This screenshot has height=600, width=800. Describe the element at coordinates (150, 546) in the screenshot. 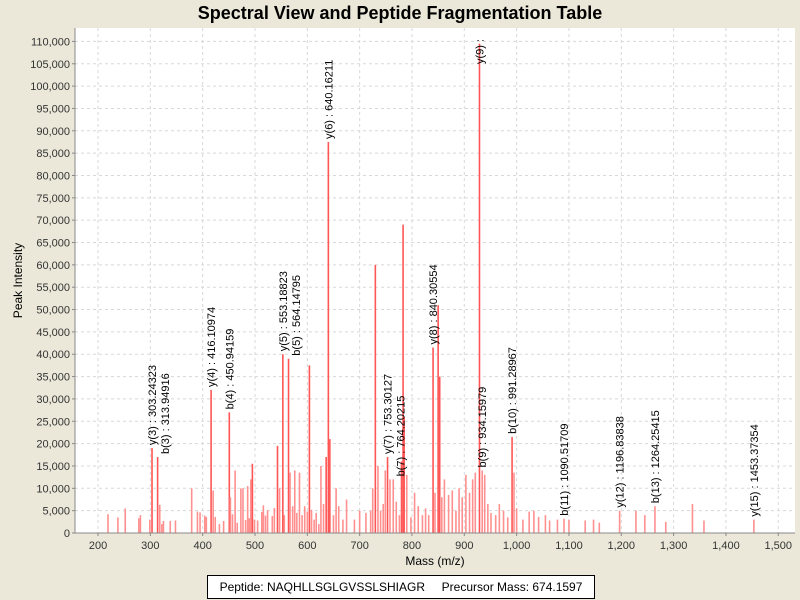

I see `x-tick-label: 300` at that location.